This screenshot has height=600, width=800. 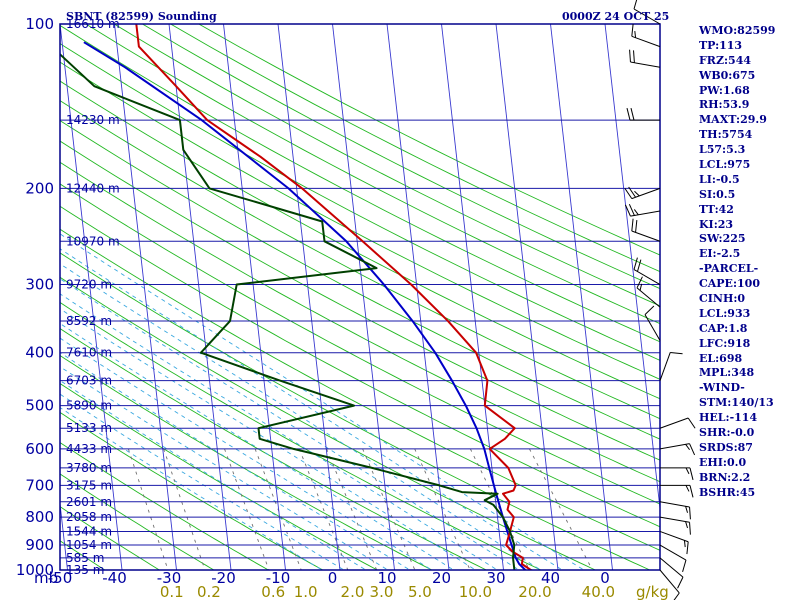 What do you see at coordinates (89, 428) in the screenshot?
I see `height-label: 5133 m` at bounding box center [89, 428].